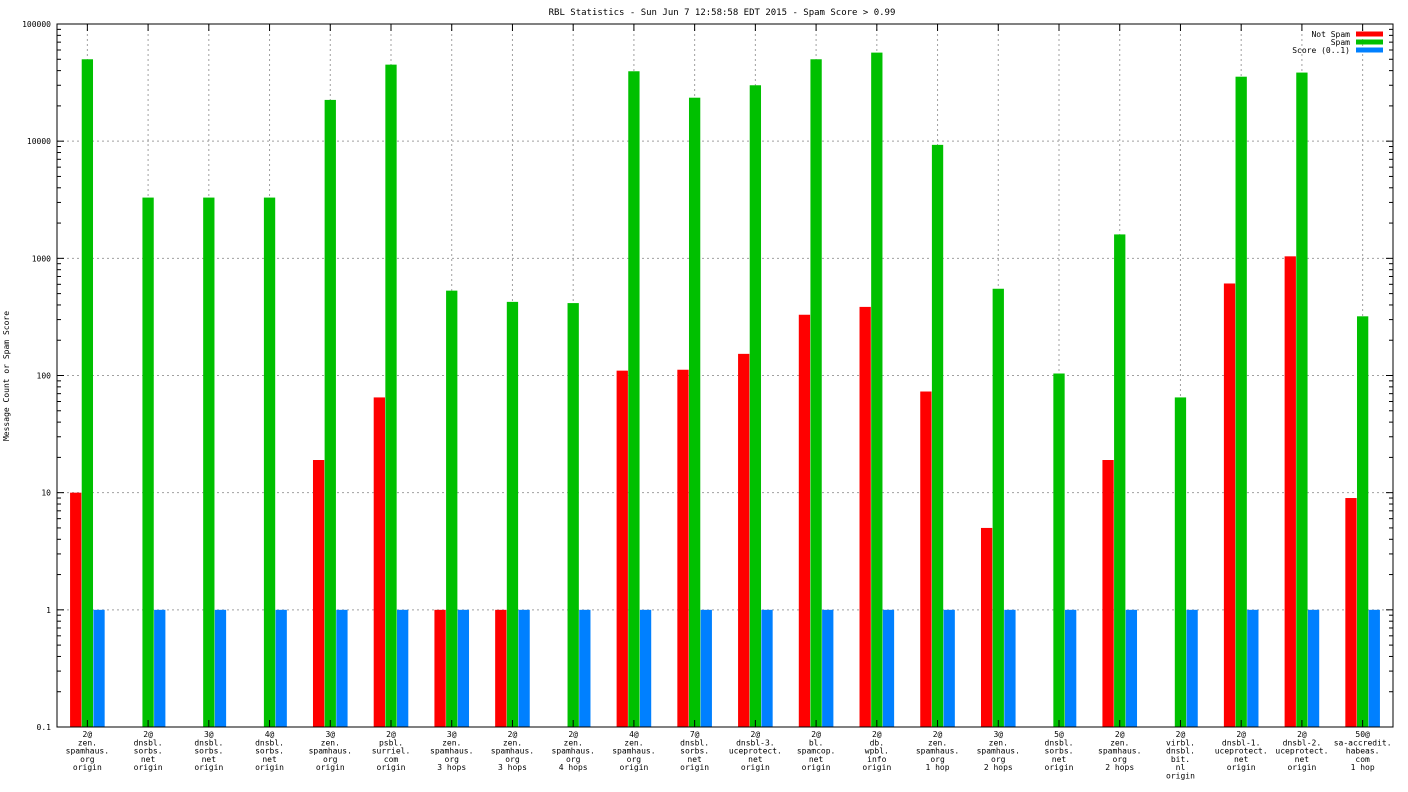 This screenshot has height=792, width=1408. I want to click on y-tick-label: 100, so click(44, 376).